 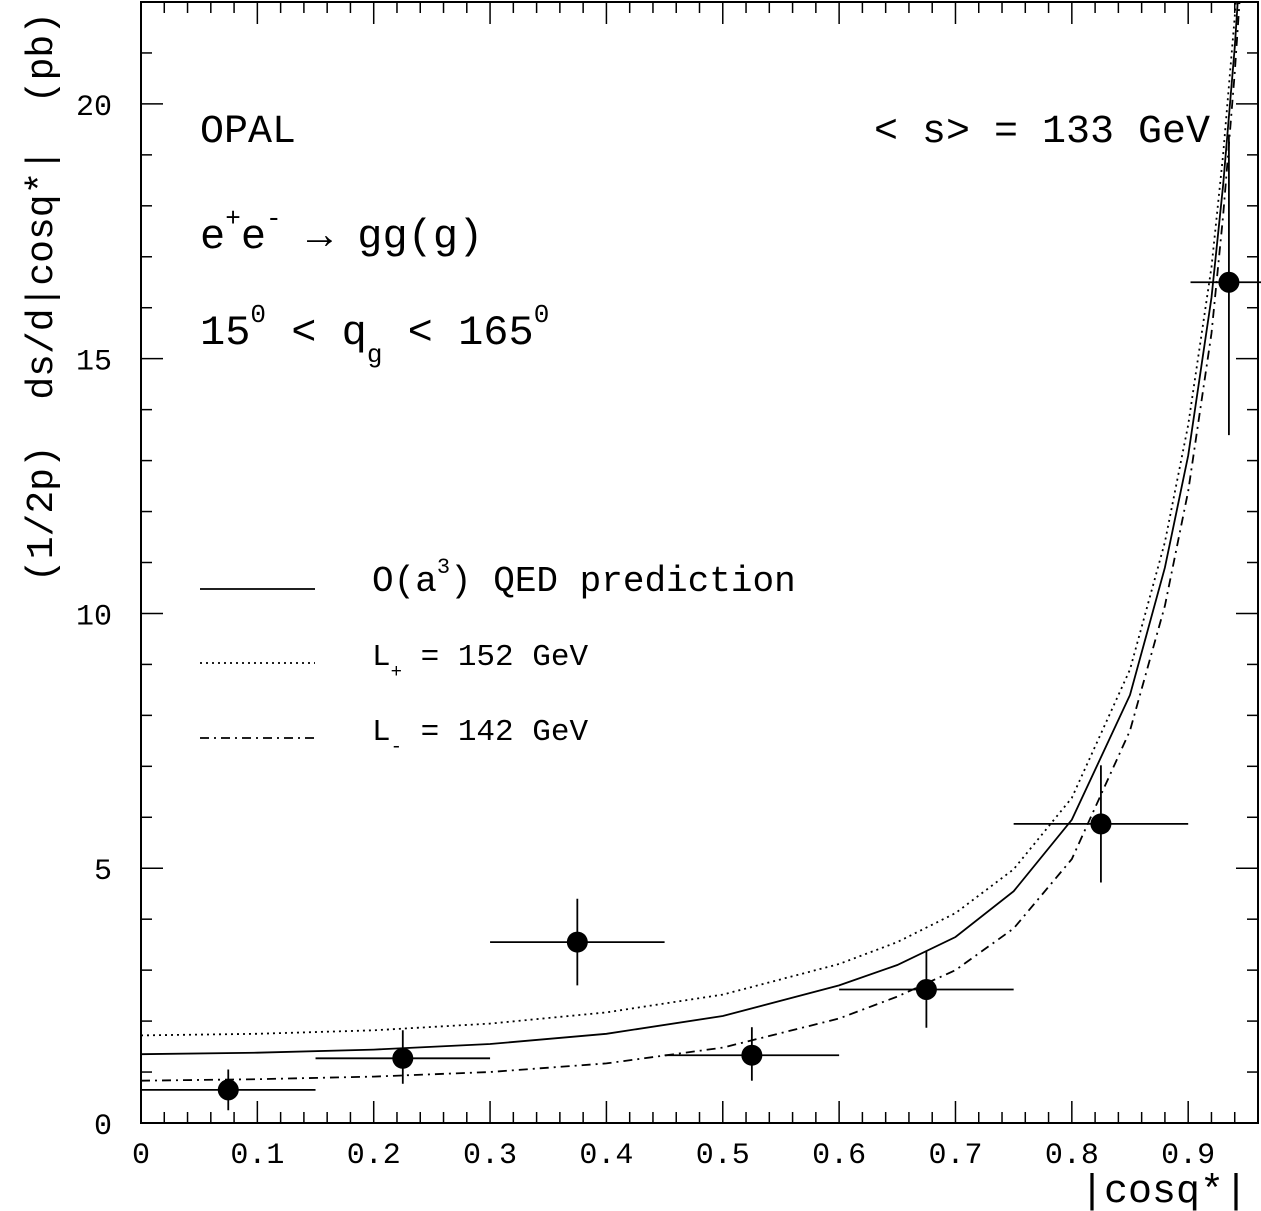 I want to click on x-tick-label: 0.9, so click(x=1188, y=1156).